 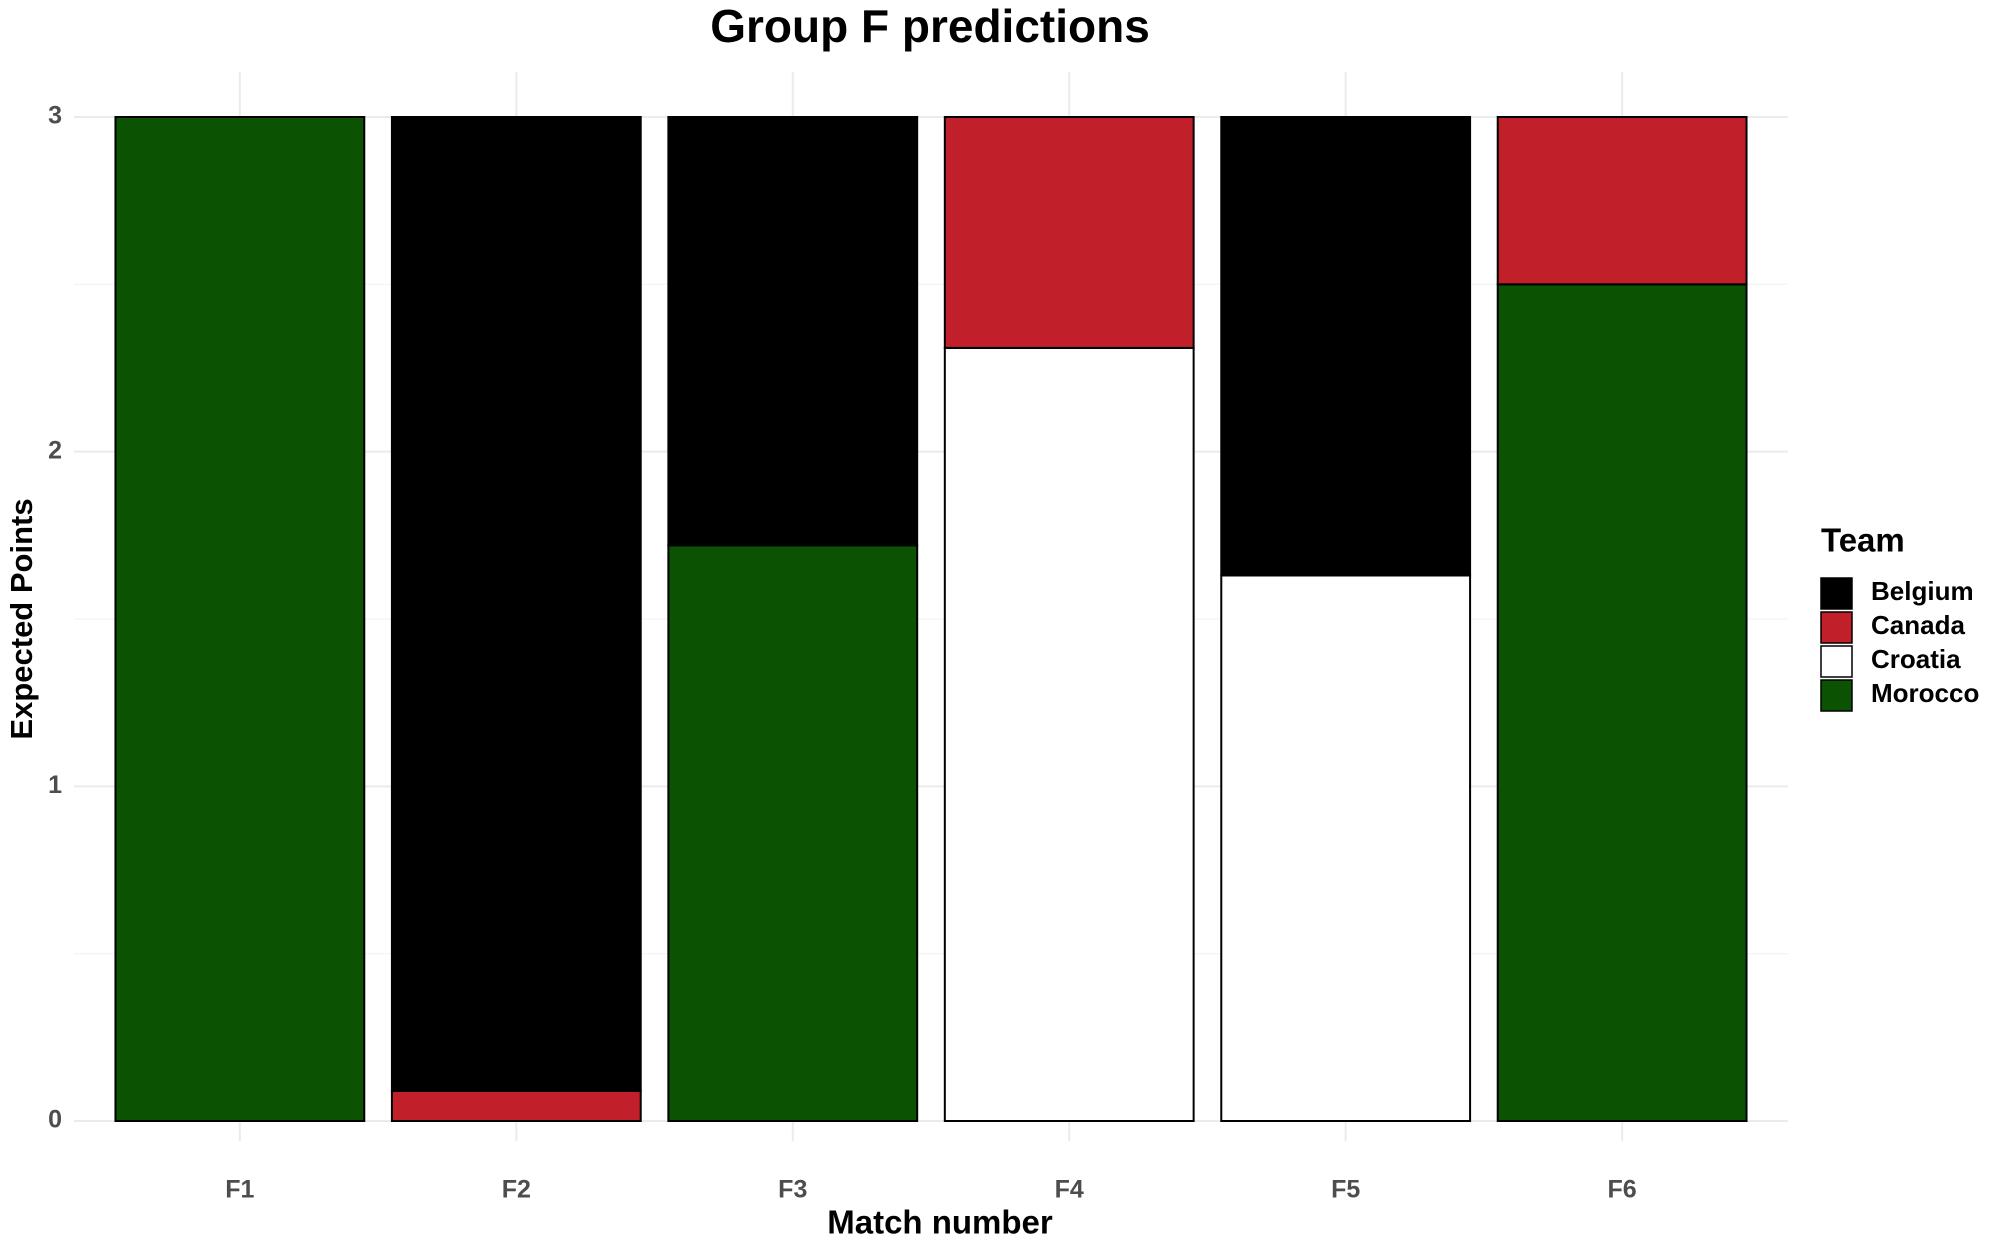 I want to click on x-tick-label: F2, so click(x=516, y=1190).